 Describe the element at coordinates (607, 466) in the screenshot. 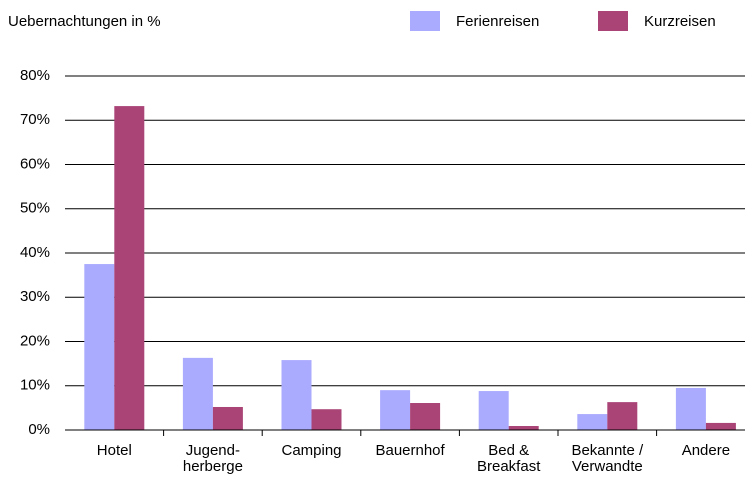

I see `x-tick-label: Verwandte` at that location.